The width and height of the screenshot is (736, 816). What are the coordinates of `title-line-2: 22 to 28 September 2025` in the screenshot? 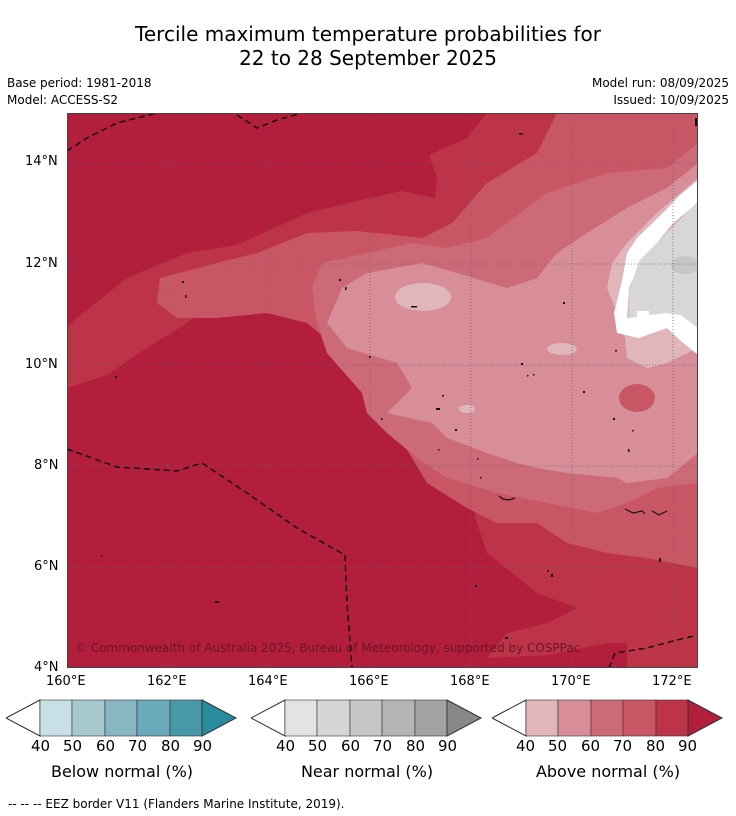 It's located at (368, 58).